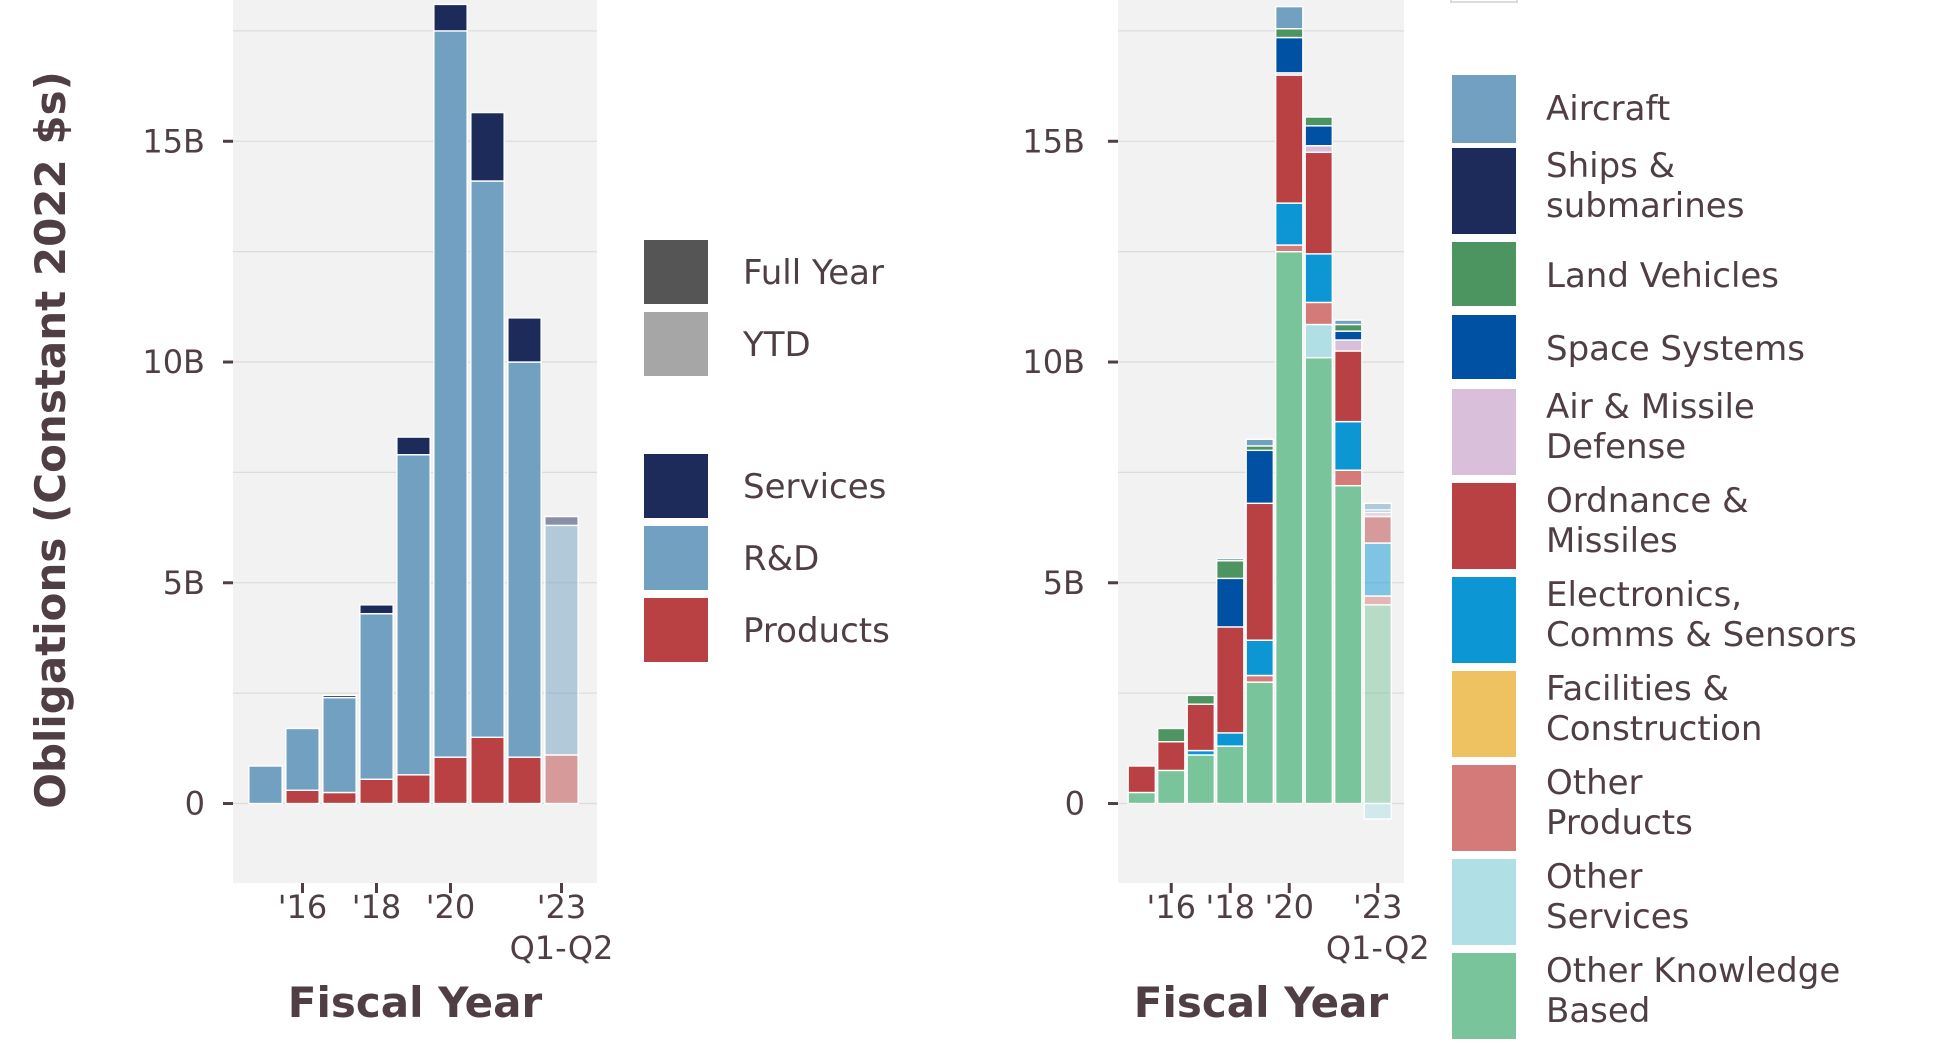  Describe the element at coordinates (1319, 278) in the screenshot. I see `bar-segment-electronics-comms-sensors-2021` at that location.